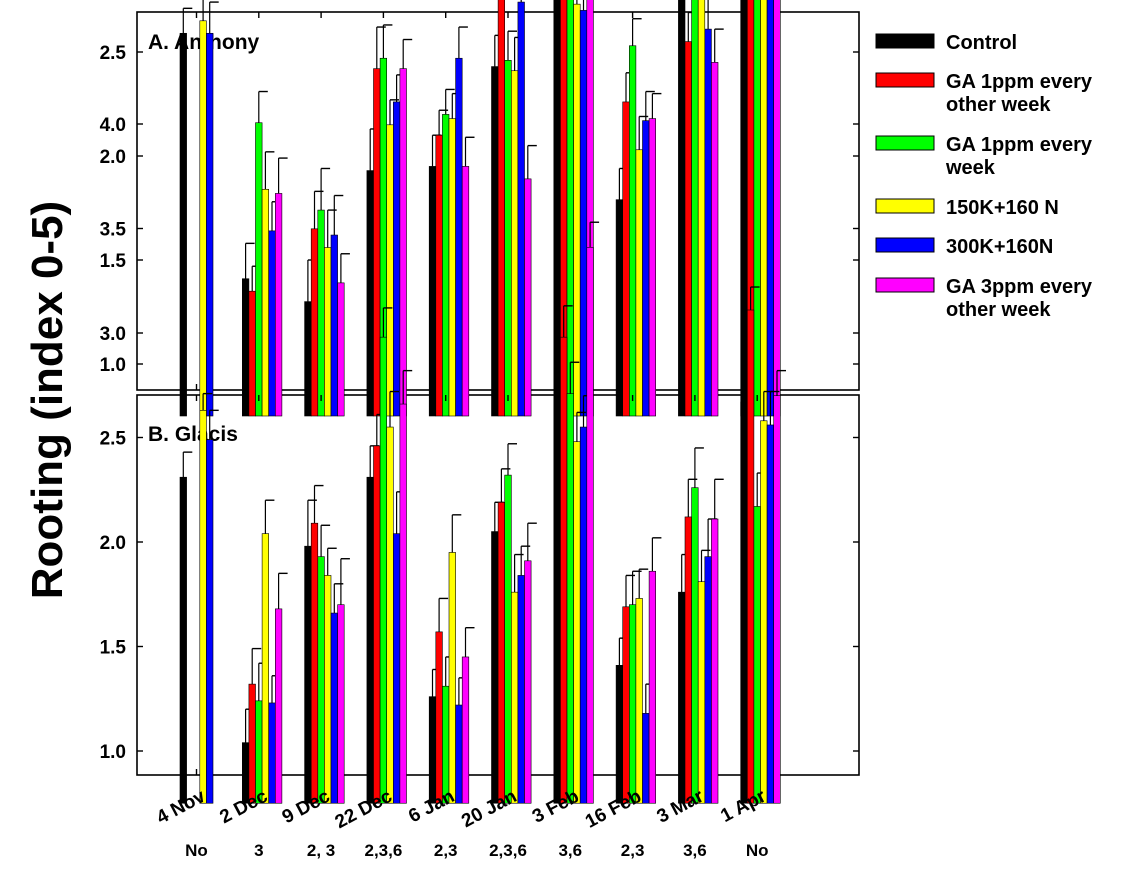 Image resolution: width=1142 pixels, height=875 pixels. I want to click on bar-a-s4-c5, so click(521, 209).